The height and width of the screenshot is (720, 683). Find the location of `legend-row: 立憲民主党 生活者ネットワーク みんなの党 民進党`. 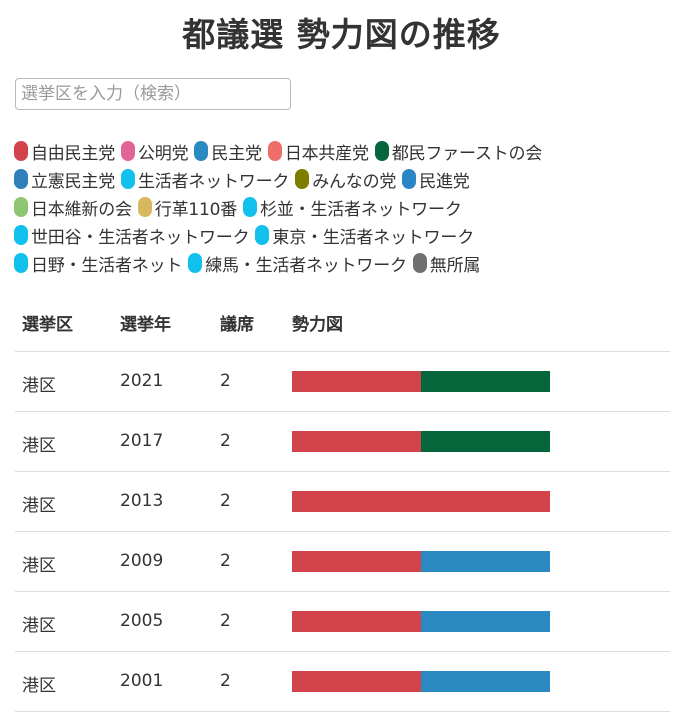

legend-row: 立憲民主党 生活者ネットワーク みんなの党 民進党 is located at coordinates (344, 179).